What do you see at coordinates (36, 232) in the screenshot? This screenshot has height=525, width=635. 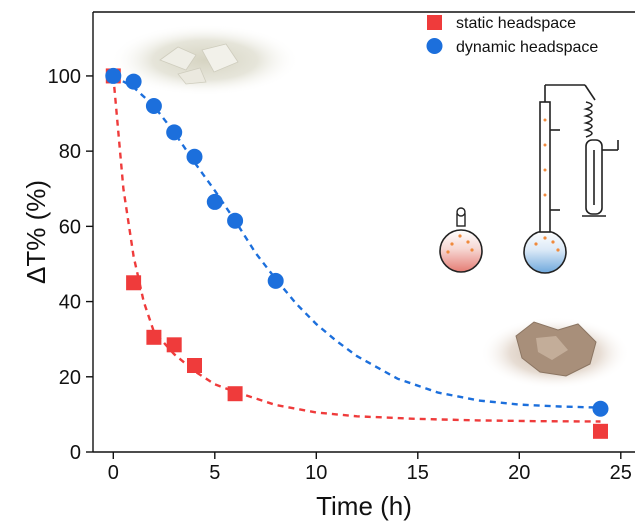 I see `y-axis-label: ΔT% (%)` at bounding box center [36, 232].